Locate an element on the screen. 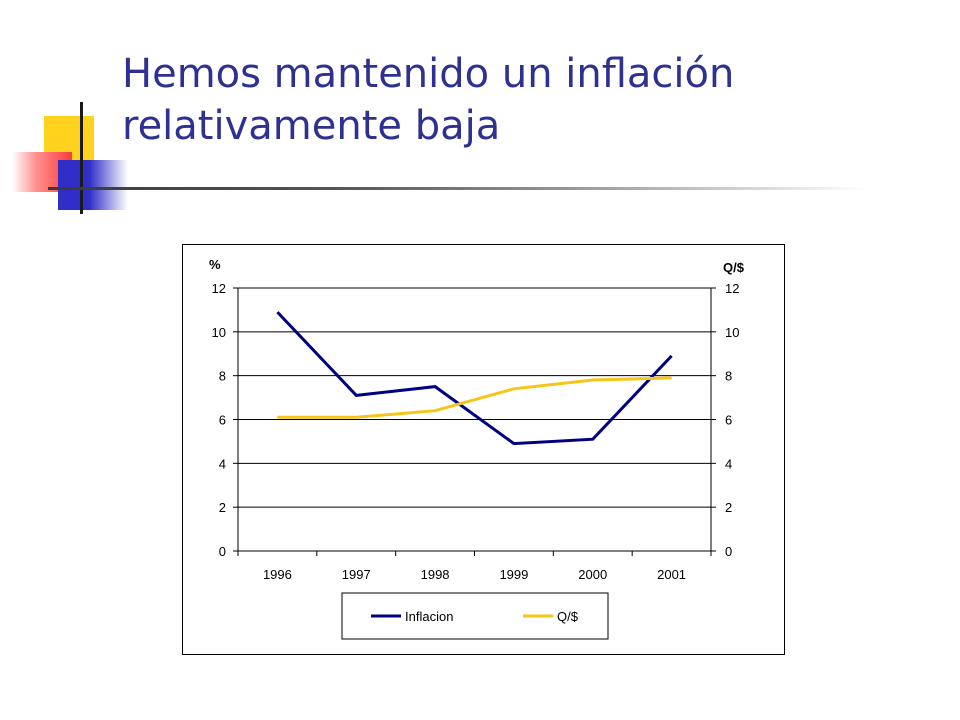 This screenshot has height=720, width=960. series-line-q-dollar is located at coordinates (474, 397).